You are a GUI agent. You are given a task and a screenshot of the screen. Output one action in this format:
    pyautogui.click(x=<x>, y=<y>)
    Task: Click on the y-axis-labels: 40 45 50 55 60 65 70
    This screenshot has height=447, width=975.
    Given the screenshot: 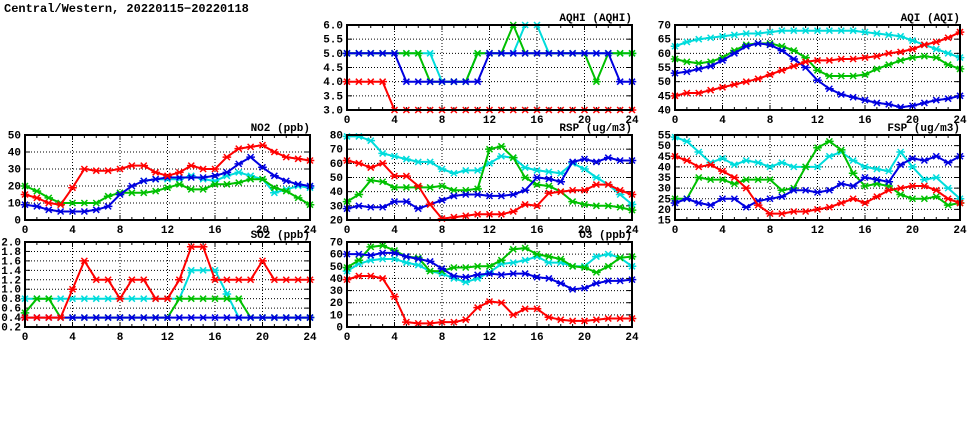 What is the action you would take?
    pyautogui.click(x=665, y=69)
    